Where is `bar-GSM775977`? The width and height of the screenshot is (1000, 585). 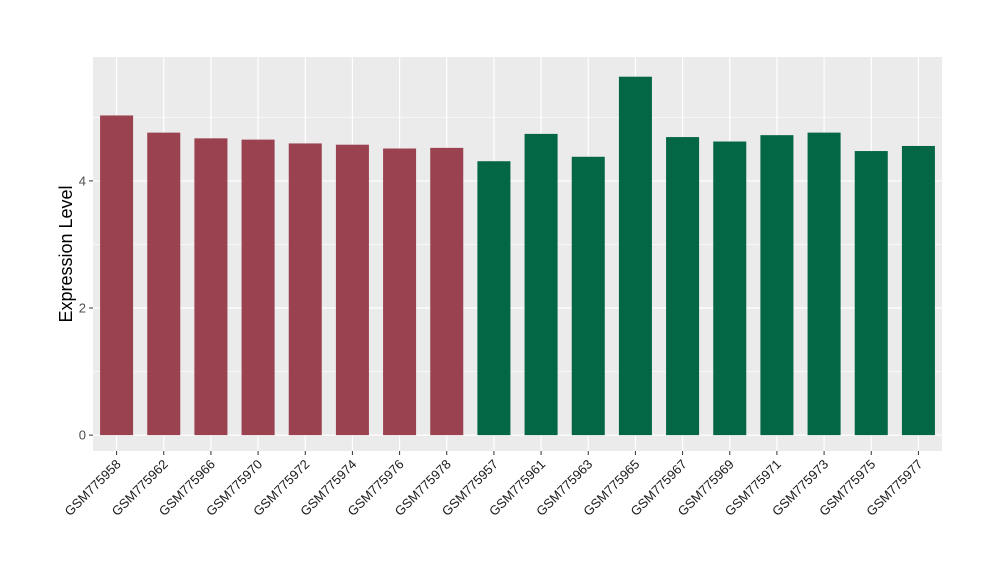 bar-GSM775977 is located at coordinates (918, 290).